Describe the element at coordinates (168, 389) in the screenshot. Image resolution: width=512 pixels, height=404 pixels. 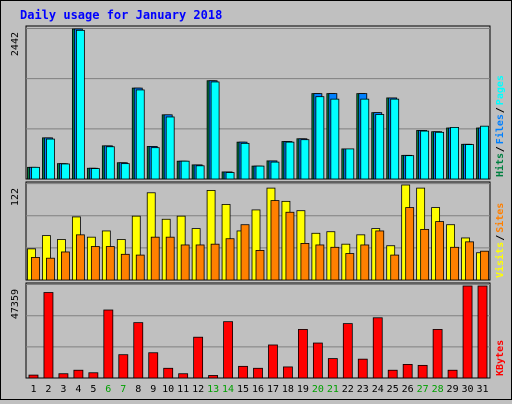
I see `x-tick-label: 10` at that location.